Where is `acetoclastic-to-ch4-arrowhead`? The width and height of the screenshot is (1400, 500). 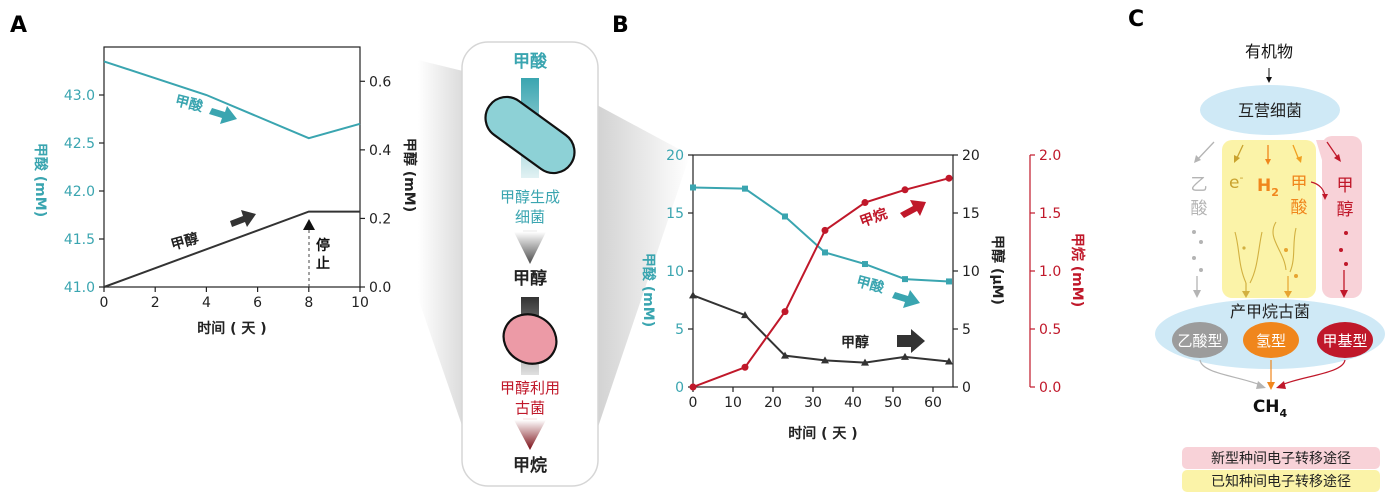 acetoclastic-to-ch4-arrowhead is located at coordinates (1261, 385).